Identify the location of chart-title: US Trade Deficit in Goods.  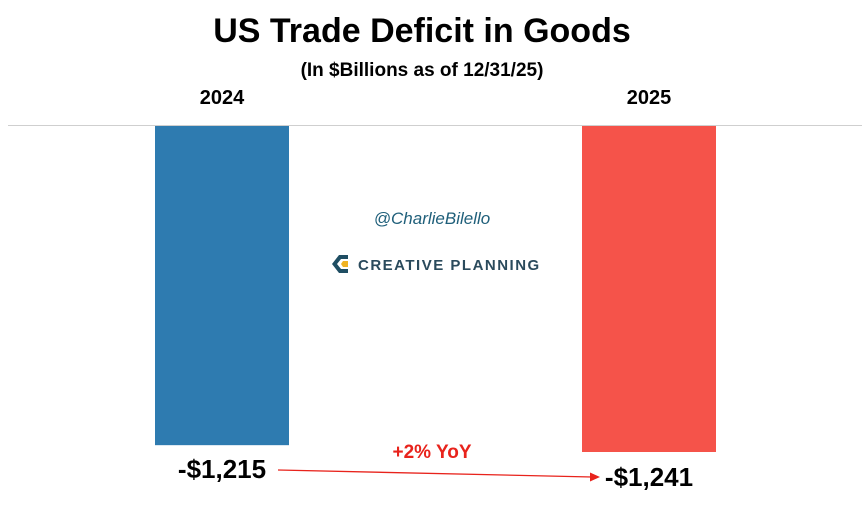
(422, 31).